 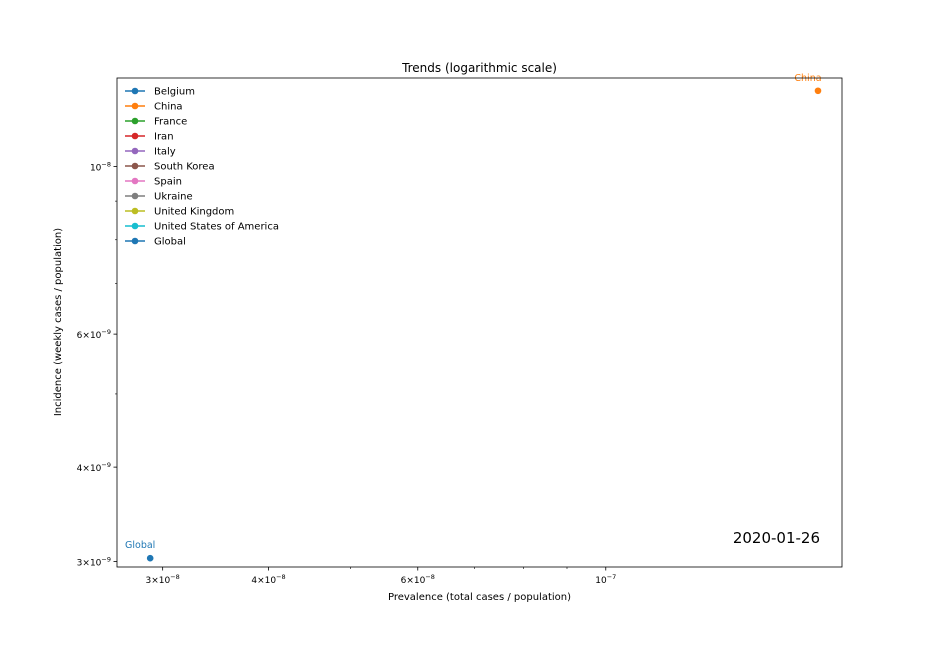 What do you see at coordinates (194, 212) in the screenshot?
I see `legend-label: United Kingdom` at bounding box center [194, 212].